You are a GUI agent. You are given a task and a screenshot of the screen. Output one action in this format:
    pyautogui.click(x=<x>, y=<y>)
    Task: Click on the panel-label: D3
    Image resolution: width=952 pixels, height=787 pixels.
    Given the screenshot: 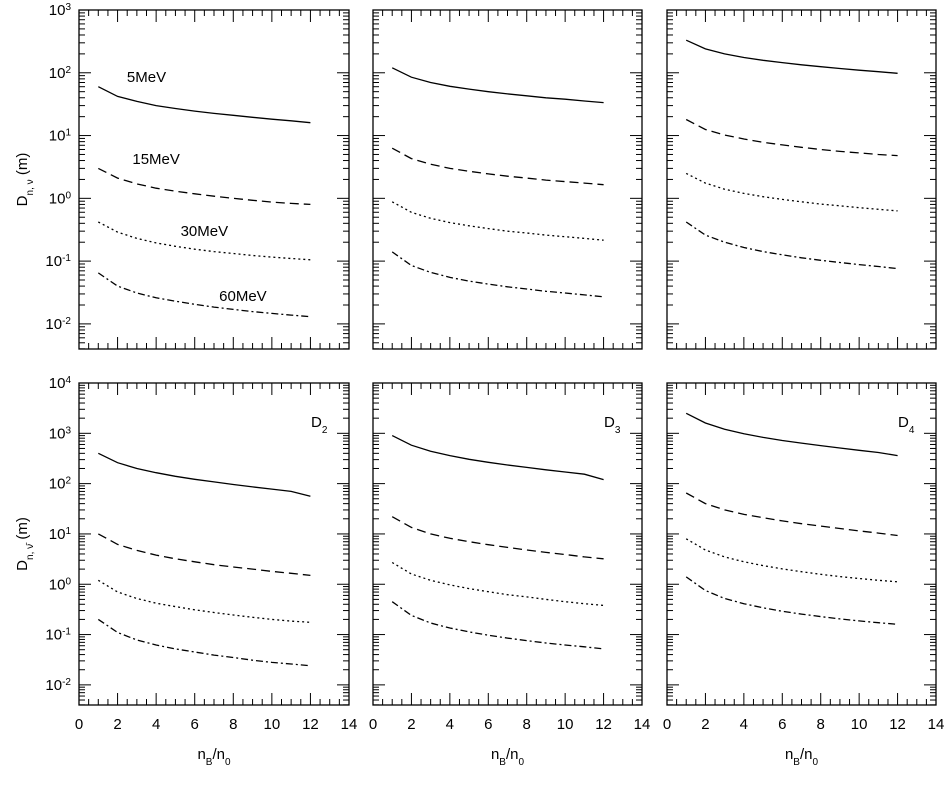 What is the action you would take?
    pyautogui.click(x=612, y=425)
    